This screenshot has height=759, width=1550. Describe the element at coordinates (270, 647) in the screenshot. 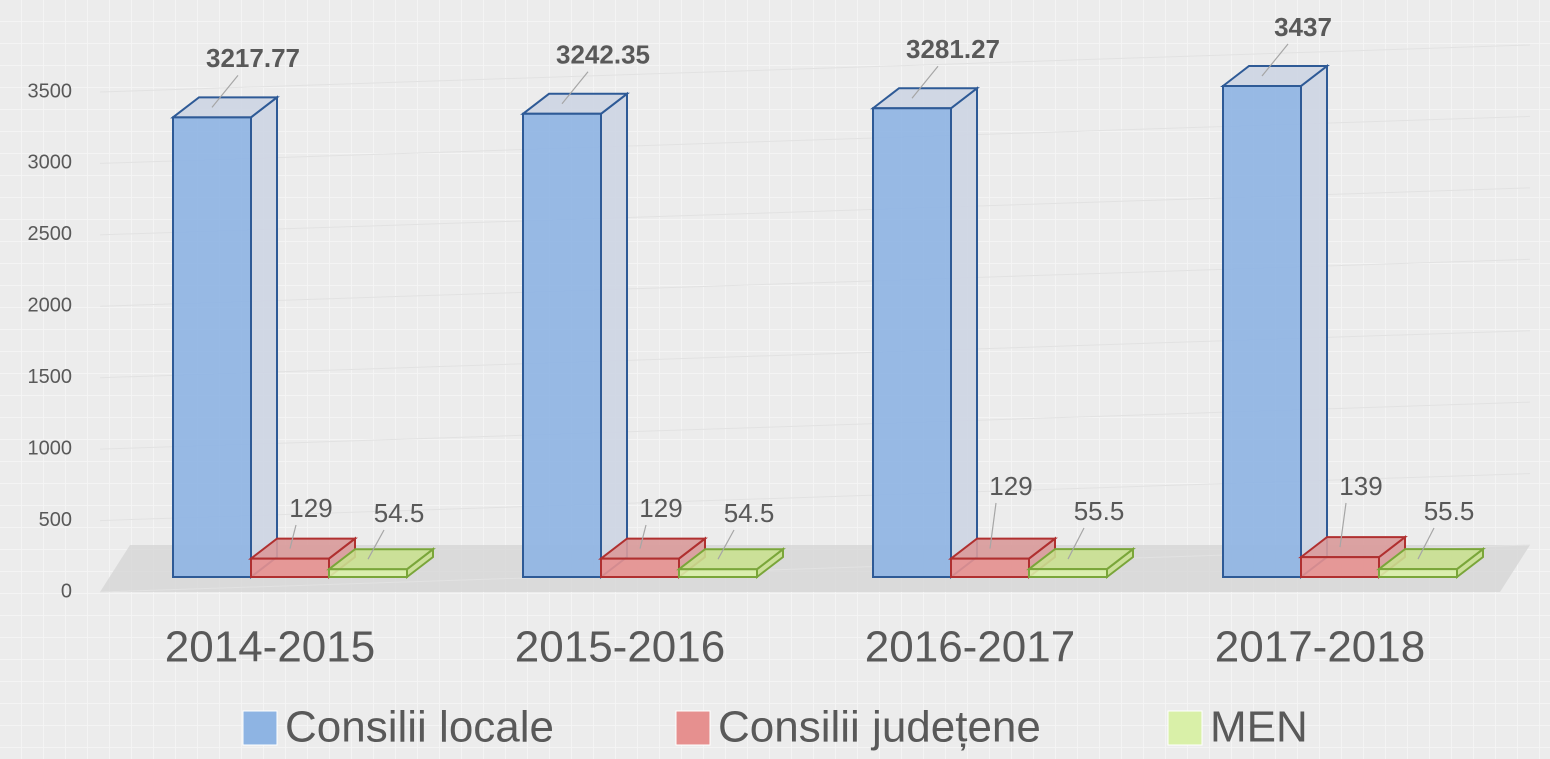

I see `x-tick-label: 2014-2015` at that location.